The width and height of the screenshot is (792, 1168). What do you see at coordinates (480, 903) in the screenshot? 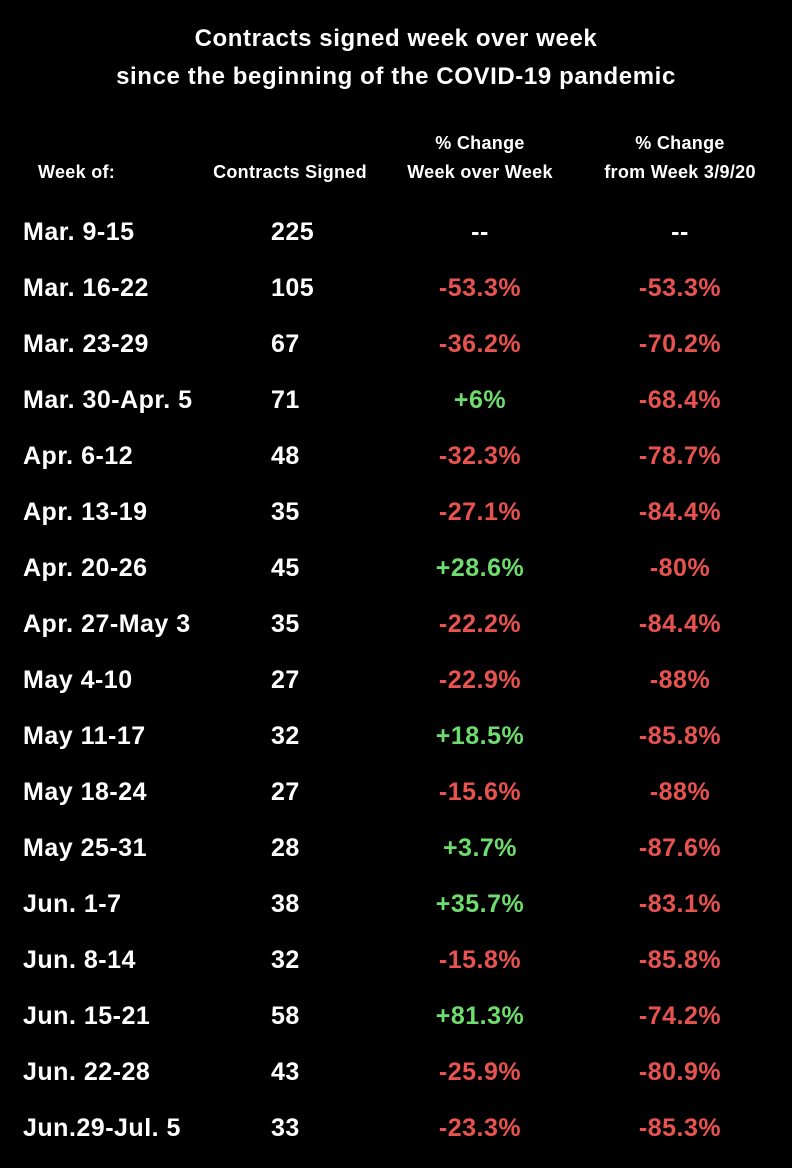
I see `wow-change-cell: +35.7%` at bounding box center [480, 903].